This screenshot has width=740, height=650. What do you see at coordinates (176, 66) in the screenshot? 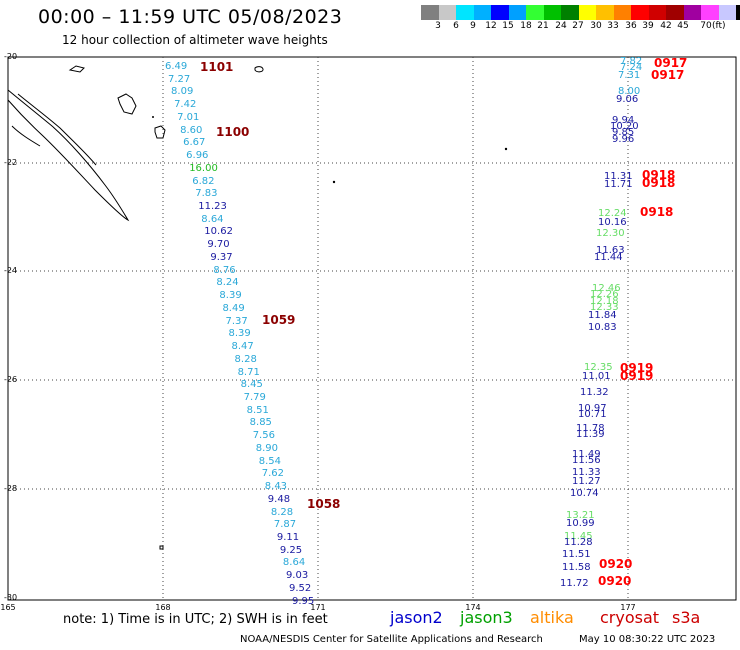
I see `swh-label: 6.49` at bounding box center [176, 66].